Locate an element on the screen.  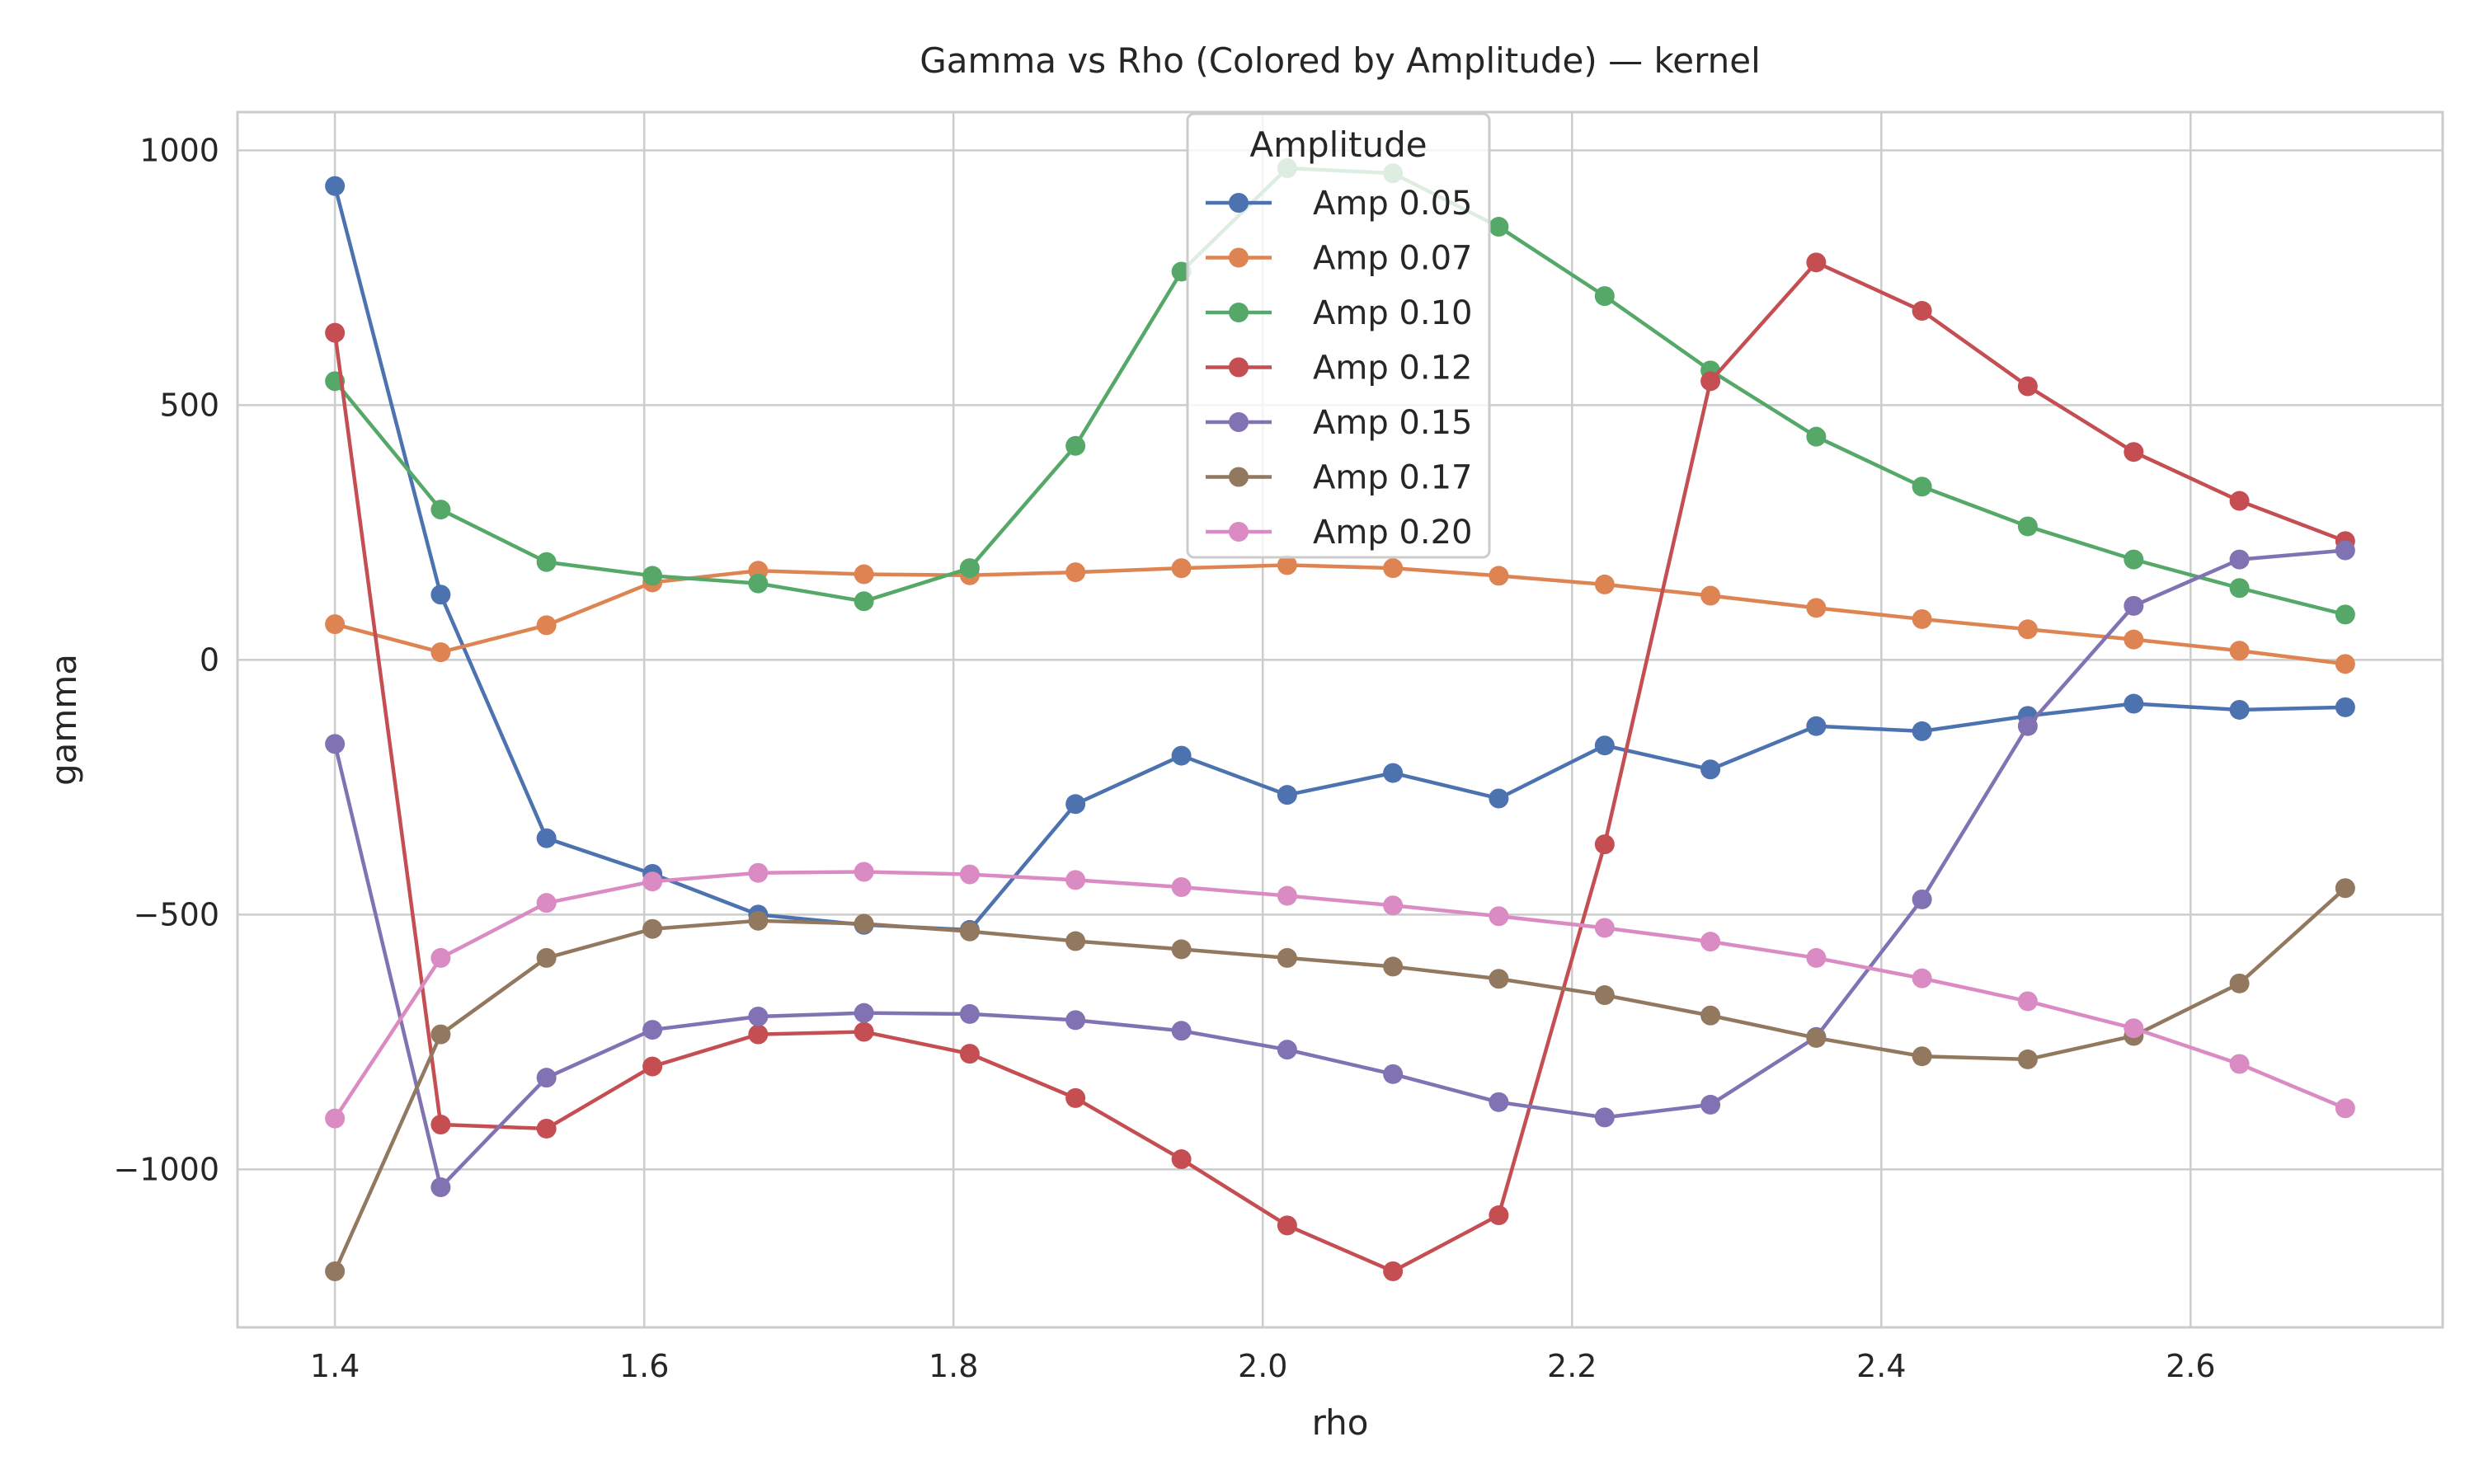
y-tick-label: −500 is located at coordinates (176, 914).